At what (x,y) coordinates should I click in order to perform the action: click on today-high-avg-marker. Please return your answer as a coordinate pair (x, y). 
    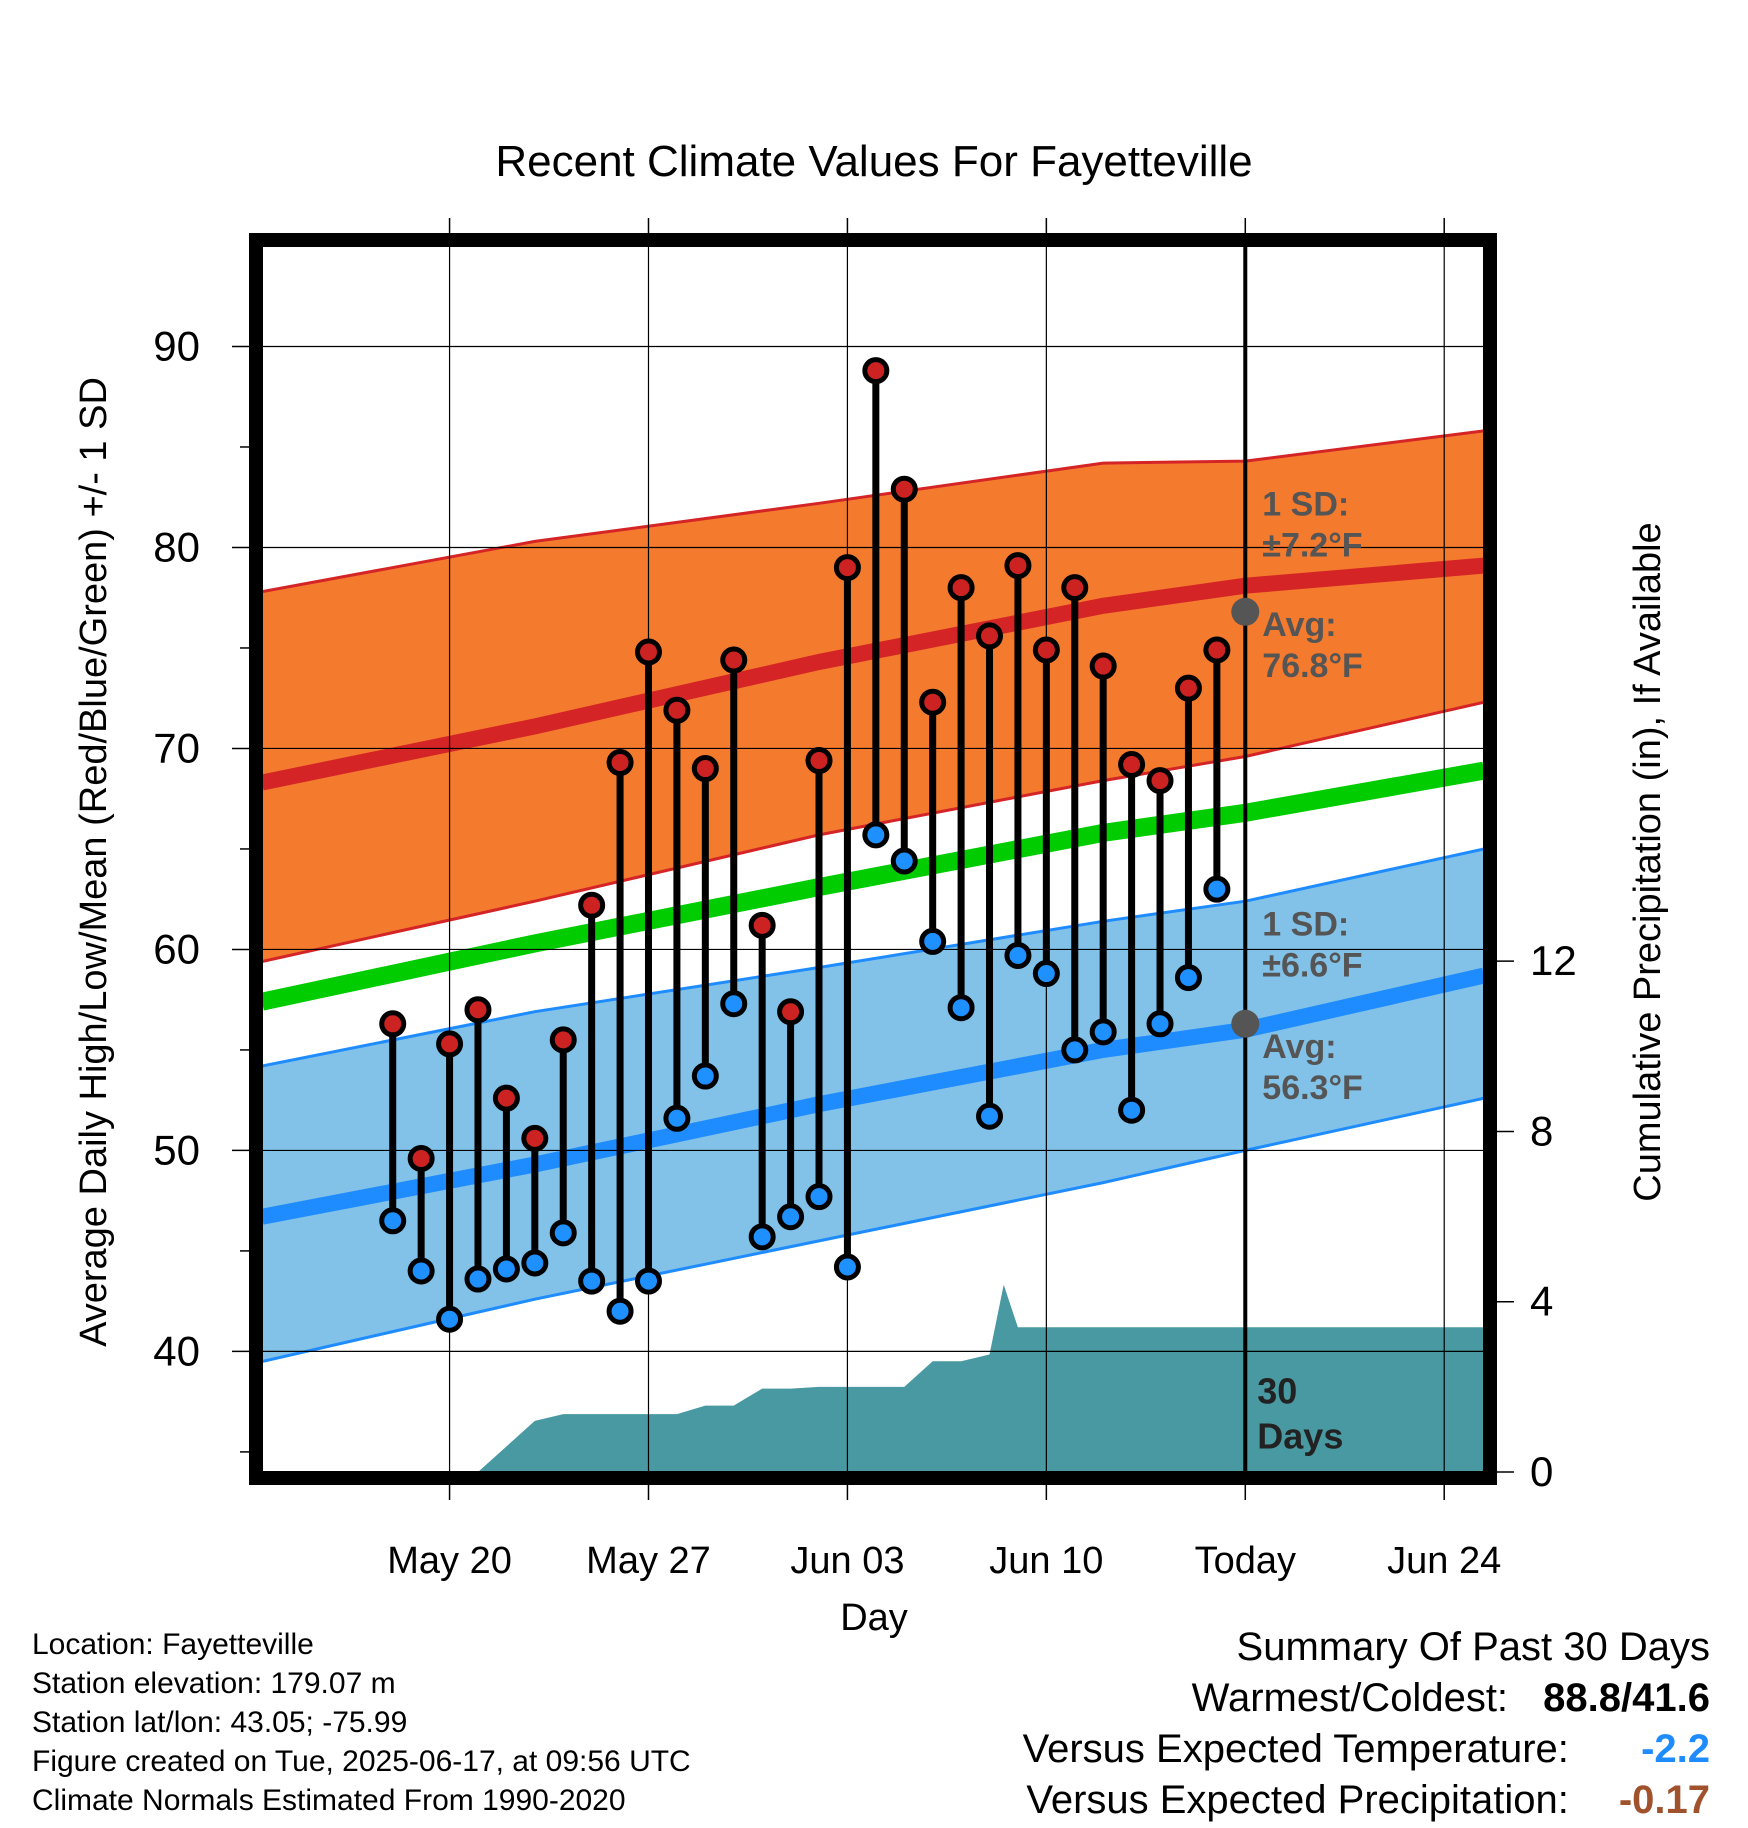
    Looking at the image, I should click on (1245, 611).